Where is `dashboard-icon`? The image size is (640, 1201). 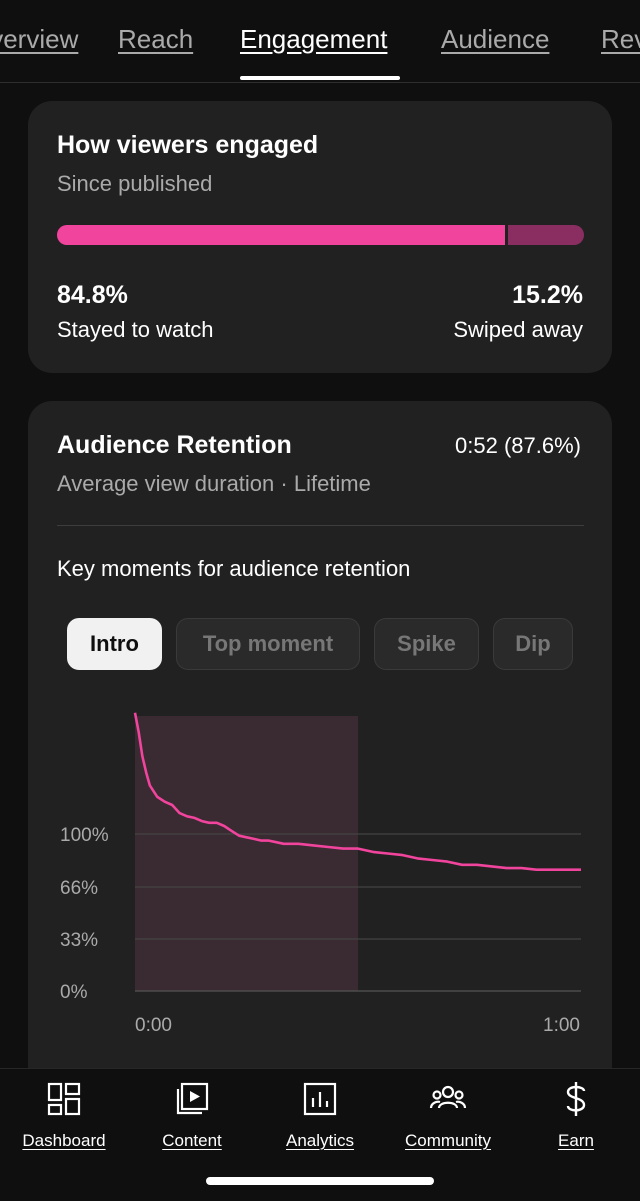 dashboard-icon is located at coordinates (64, 1099).